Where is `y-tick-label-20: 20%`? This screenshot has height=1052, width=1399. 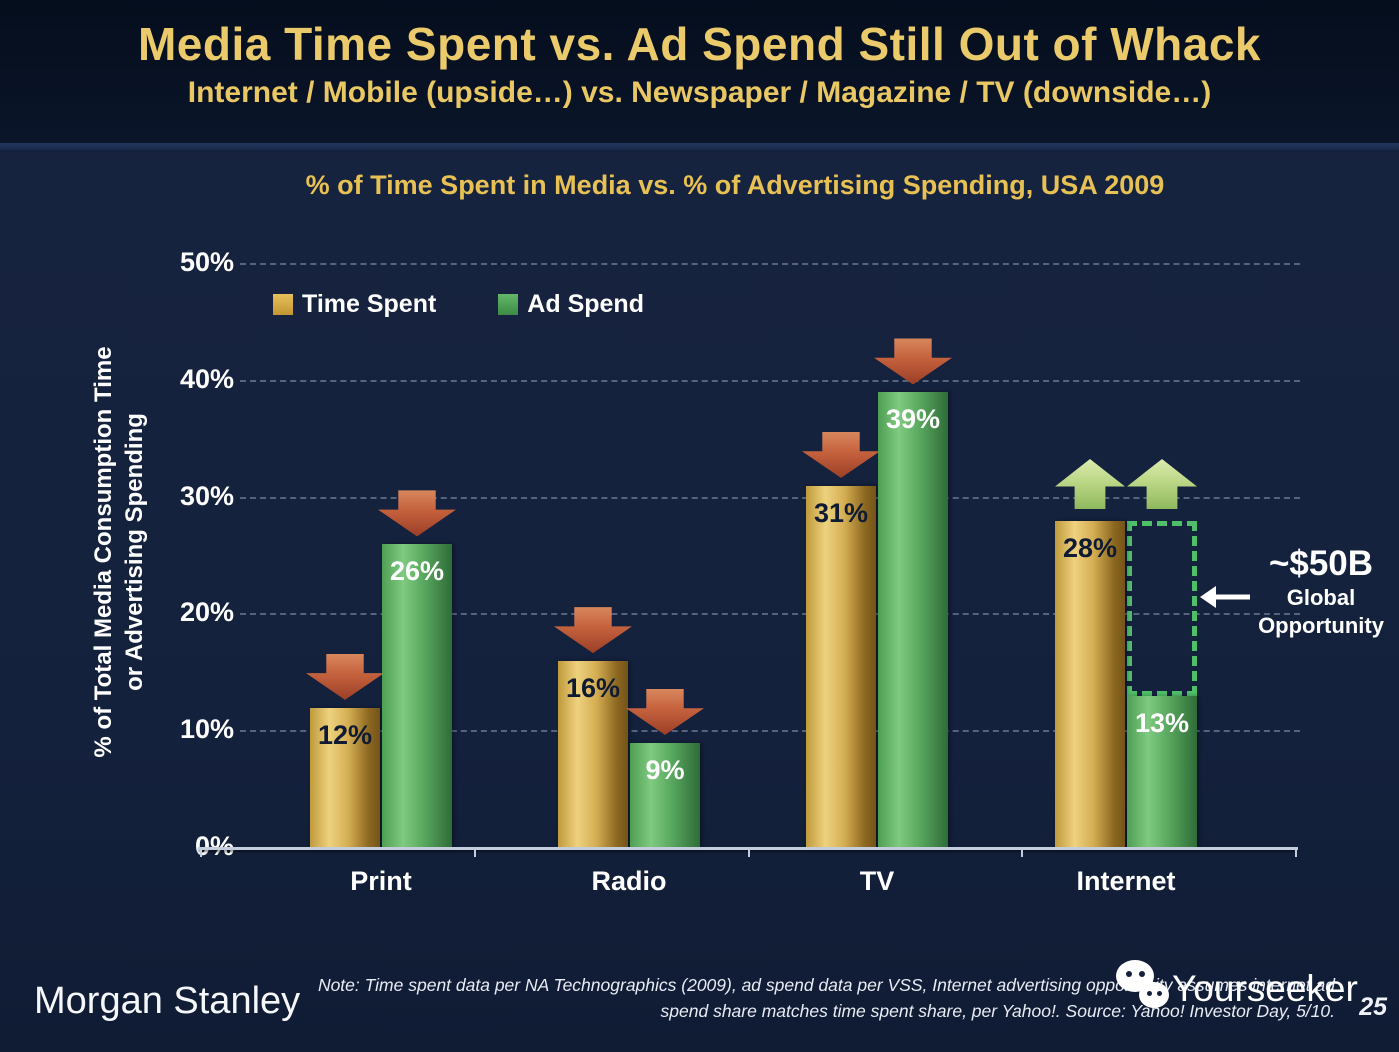 y-tick-label-20: 20% is located at coordinates (206, 612).